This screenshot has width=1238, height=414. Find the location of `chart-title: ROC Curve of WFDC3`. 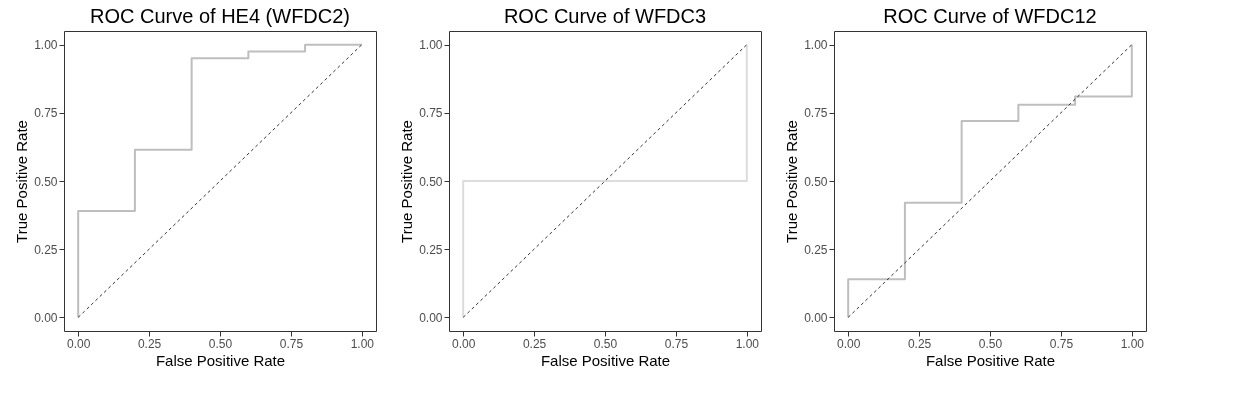

chart-title: ROC Curve of WFDC3 is located at coordinates (605, 16).